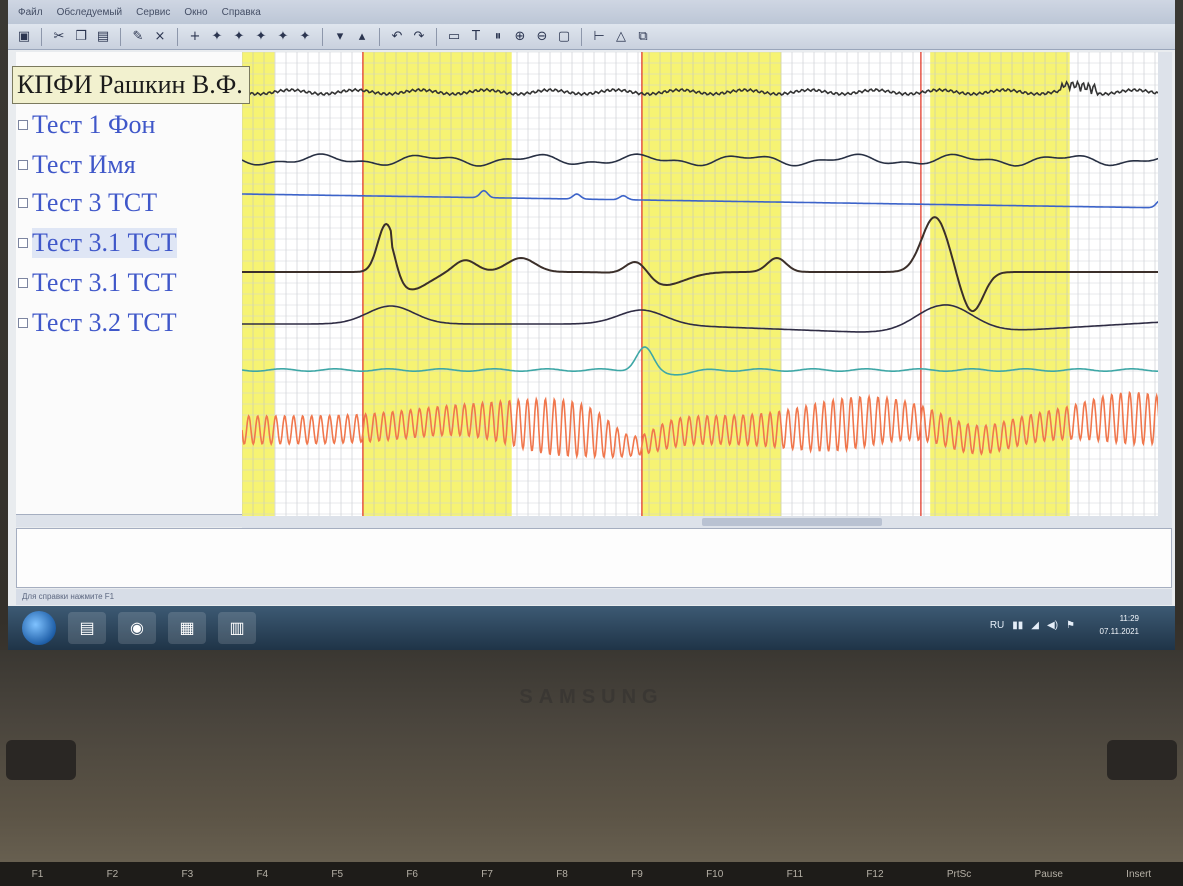  I want to click on cut-icon: ✂, so click(59, 36).